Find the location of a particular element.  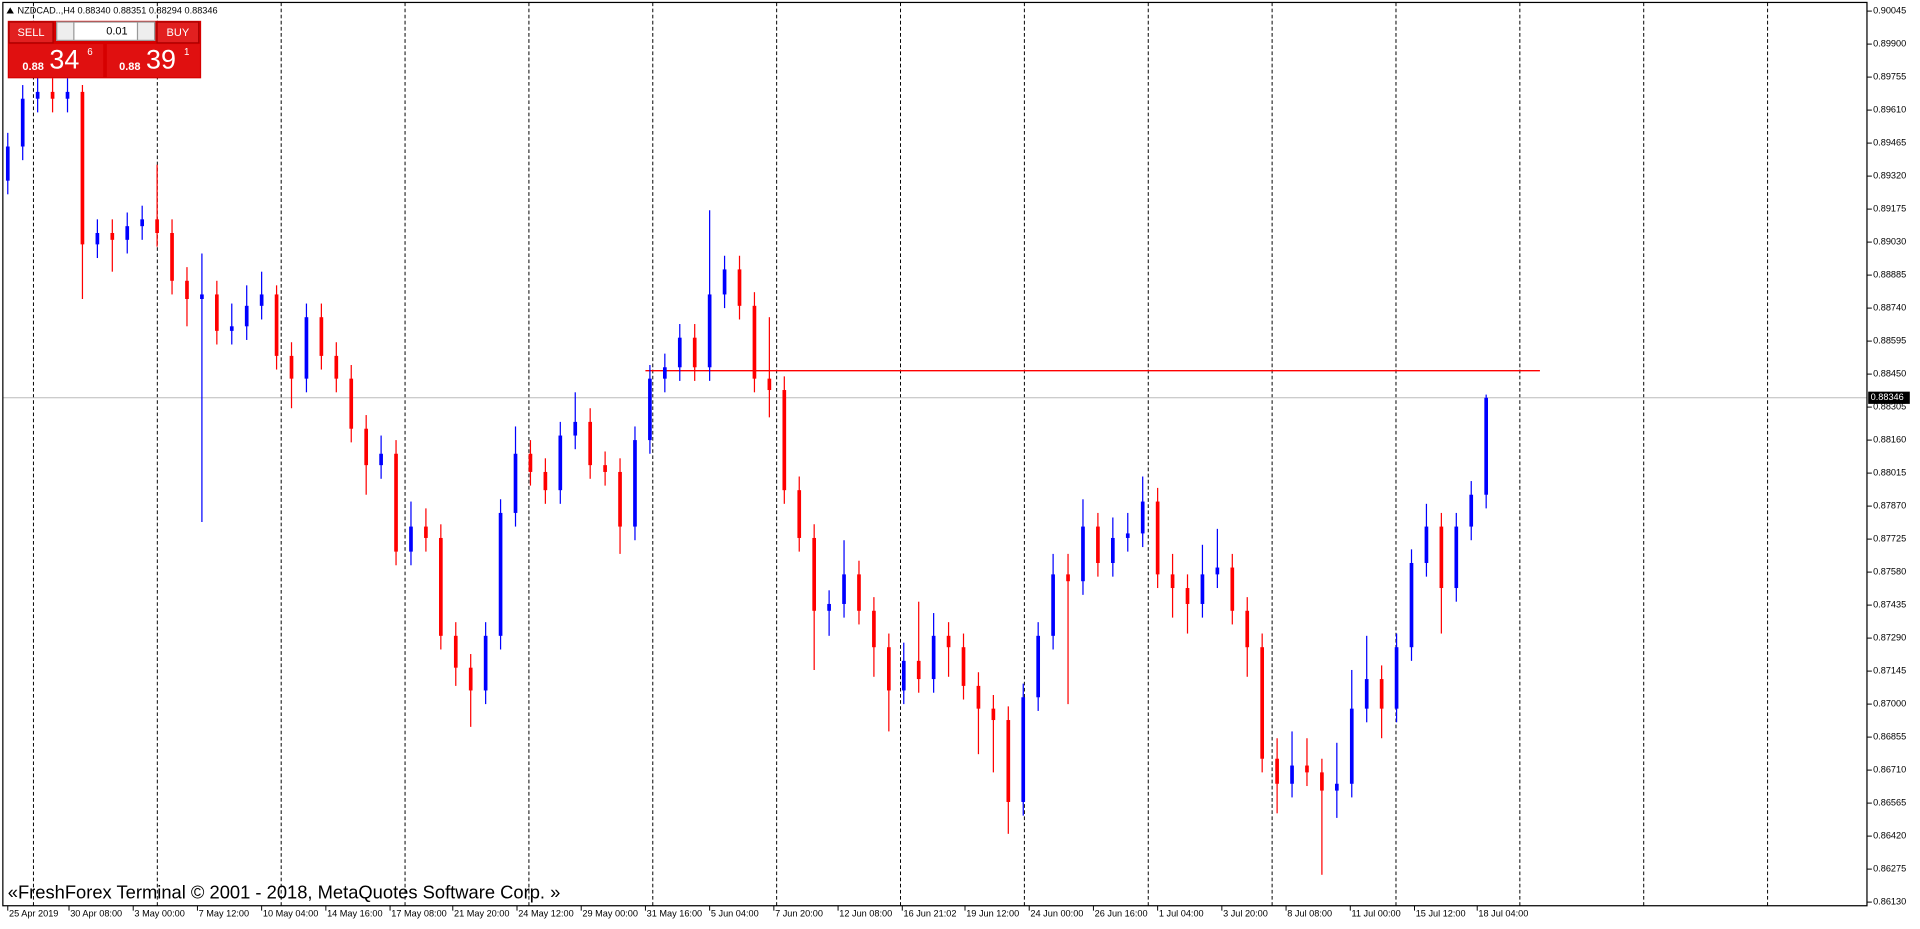

sell-label: SELL is located at coordinates (31, 33).